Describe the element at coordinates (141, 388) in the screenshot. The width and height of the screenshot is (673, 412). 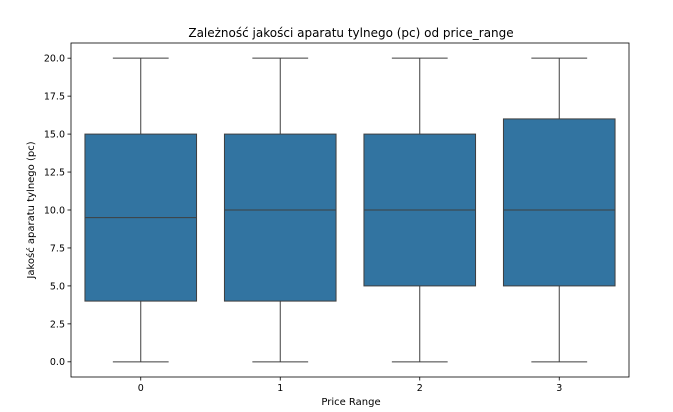
I see `x-tick-label: 0` at that location.